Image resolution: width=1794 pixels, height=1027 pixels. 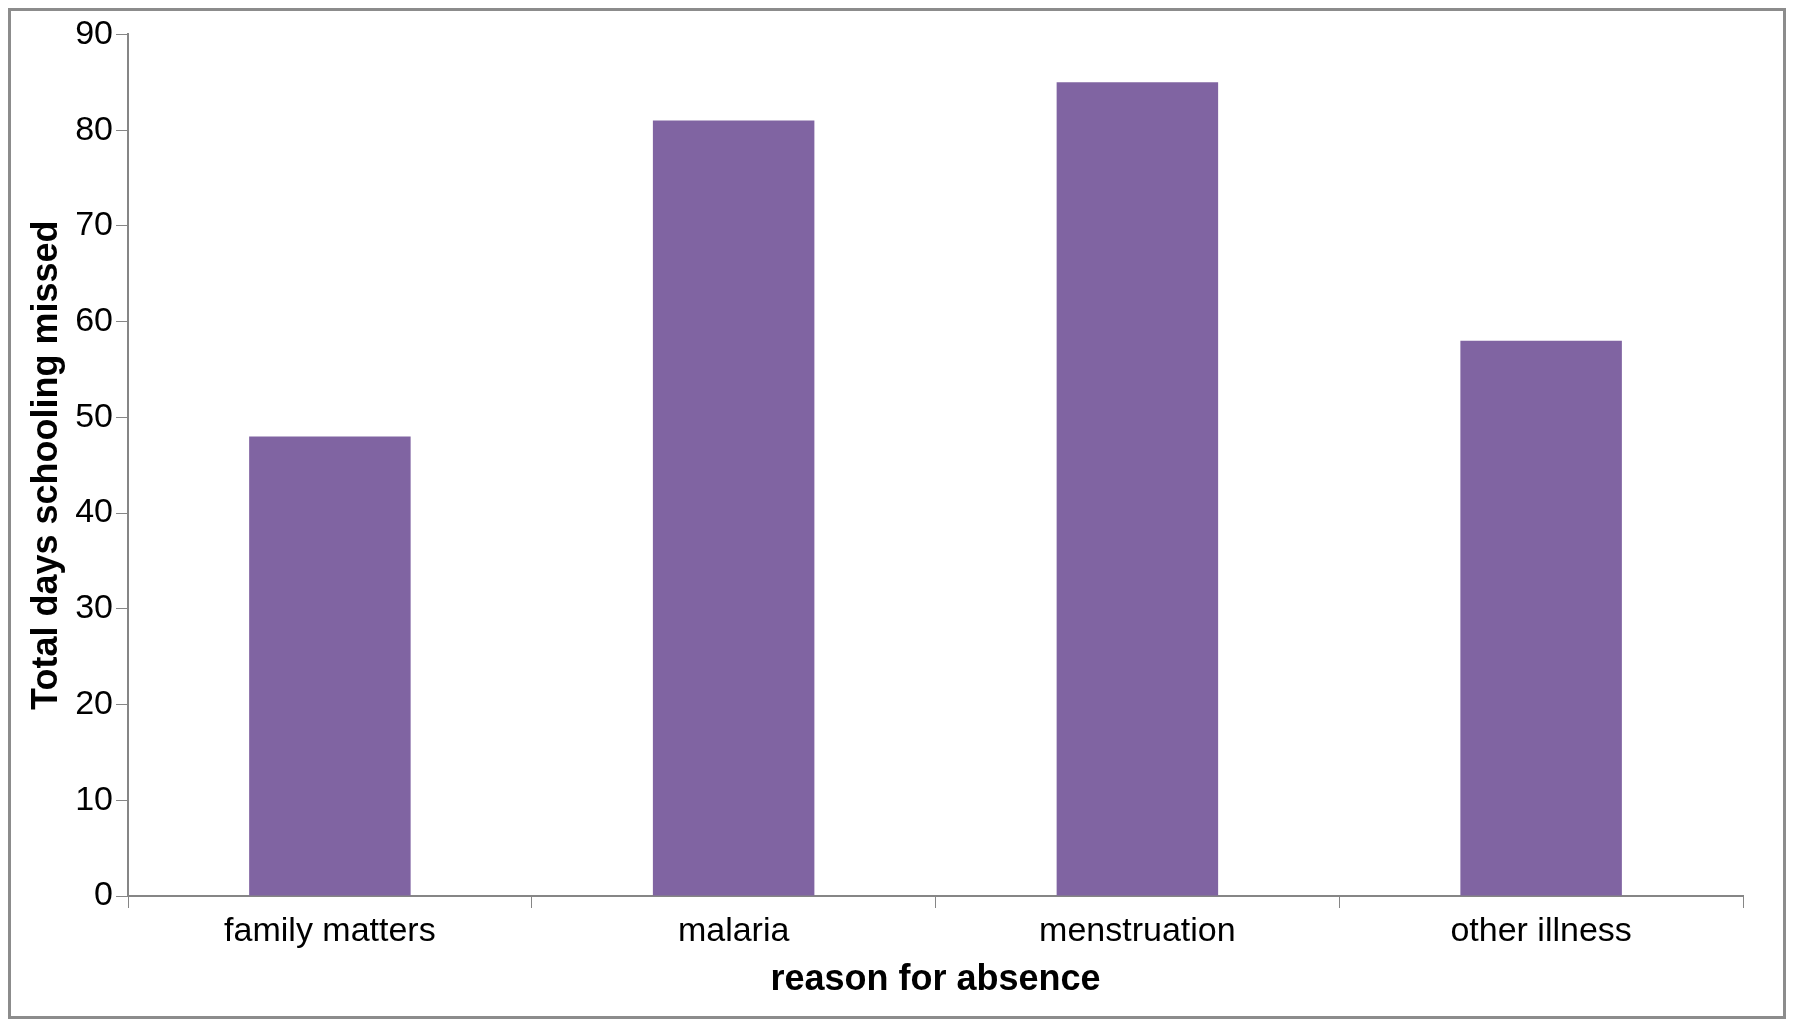 What do you see at coordinates (935, 978) in the screenshot?
I see `x-axis-title: reason for absence` at bounding box center [935, 978].